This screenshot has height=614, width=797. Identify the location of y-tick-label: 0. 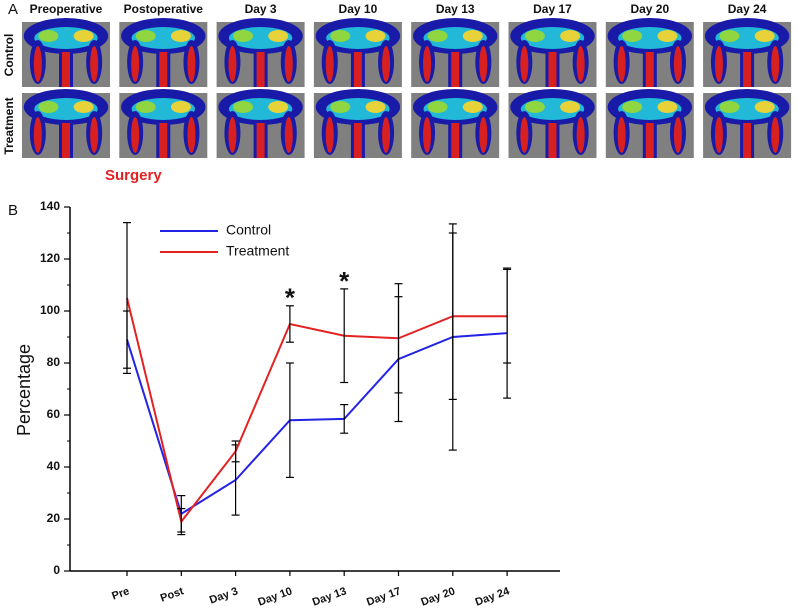
(56, 570).